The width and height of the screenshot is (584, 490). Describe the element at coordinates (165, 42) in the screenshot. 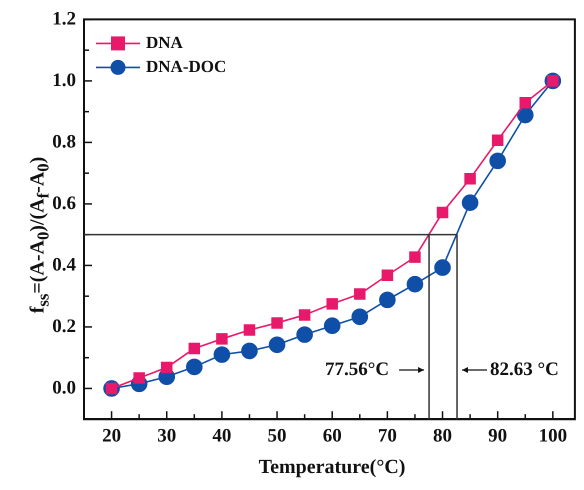

I see `legend-label: DNA` at that location.